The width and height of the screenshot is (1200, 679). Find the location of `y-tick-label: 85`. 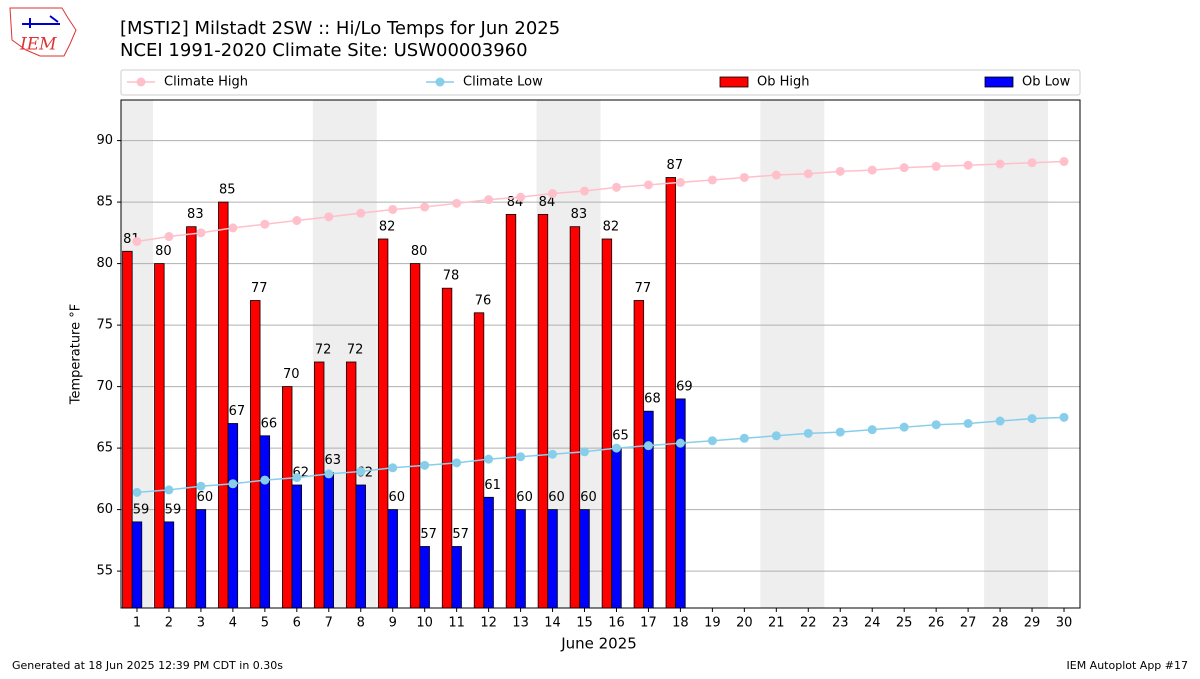

y-tick-label: 85 is located at coordinates (104, 202).